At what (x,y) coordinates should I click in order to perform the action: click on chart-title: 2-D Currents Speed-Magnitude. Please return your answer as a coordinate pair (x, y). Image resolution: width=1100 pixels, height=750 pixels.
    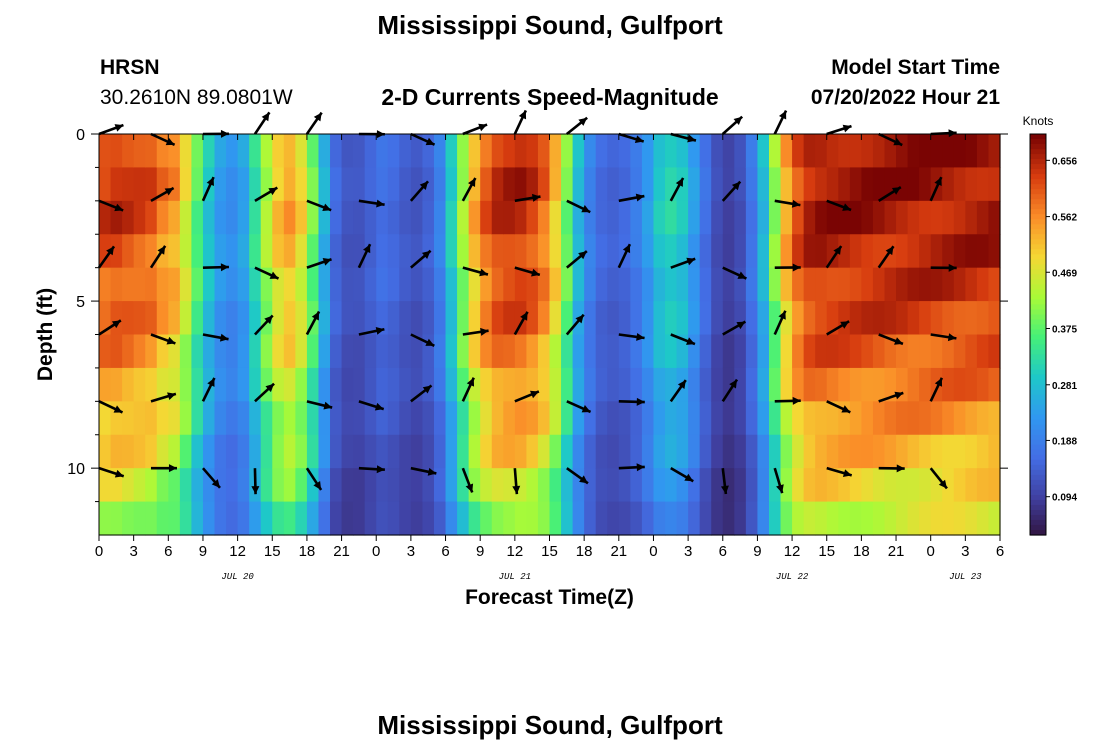
    Looking at the image, I should click on (550, 97).